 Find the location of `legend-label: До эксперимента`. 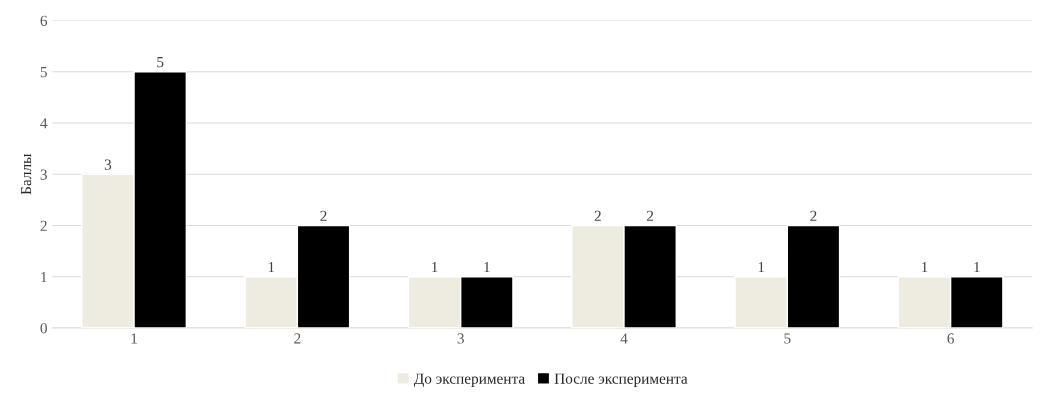

legend-label: До эксперимента is located at coordinates (469, 380).